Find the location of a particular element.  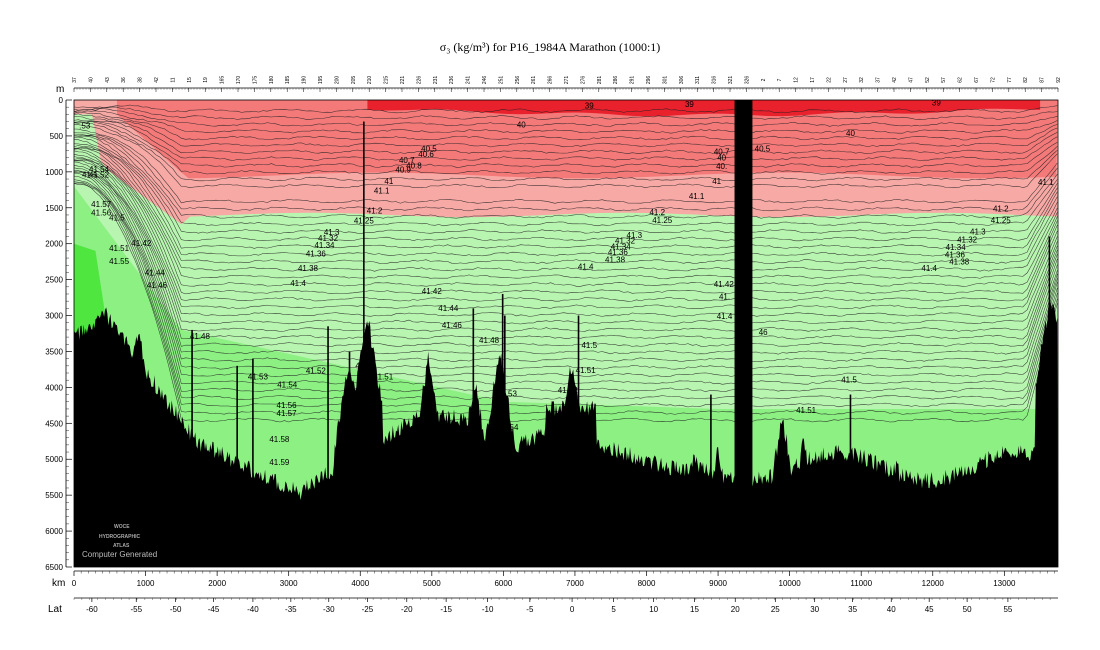

y-tick-label: 2500 is located at coordinates (54, 280).